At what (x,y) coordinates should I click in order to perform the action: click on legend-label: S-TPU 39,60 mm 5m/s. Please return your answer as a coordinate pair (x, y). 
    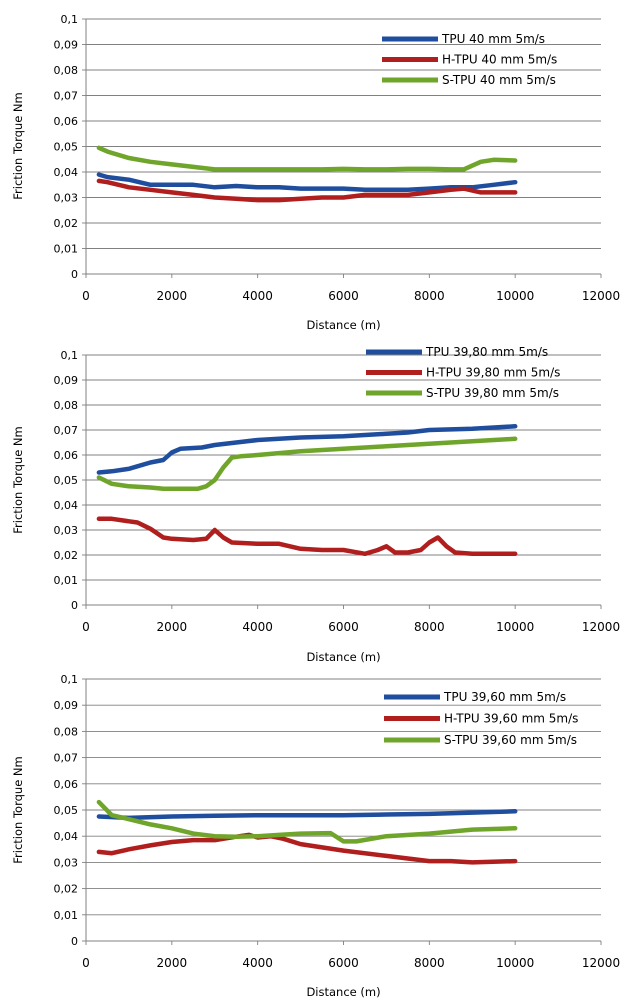
    Looking at the image, I should click on (510, 740).